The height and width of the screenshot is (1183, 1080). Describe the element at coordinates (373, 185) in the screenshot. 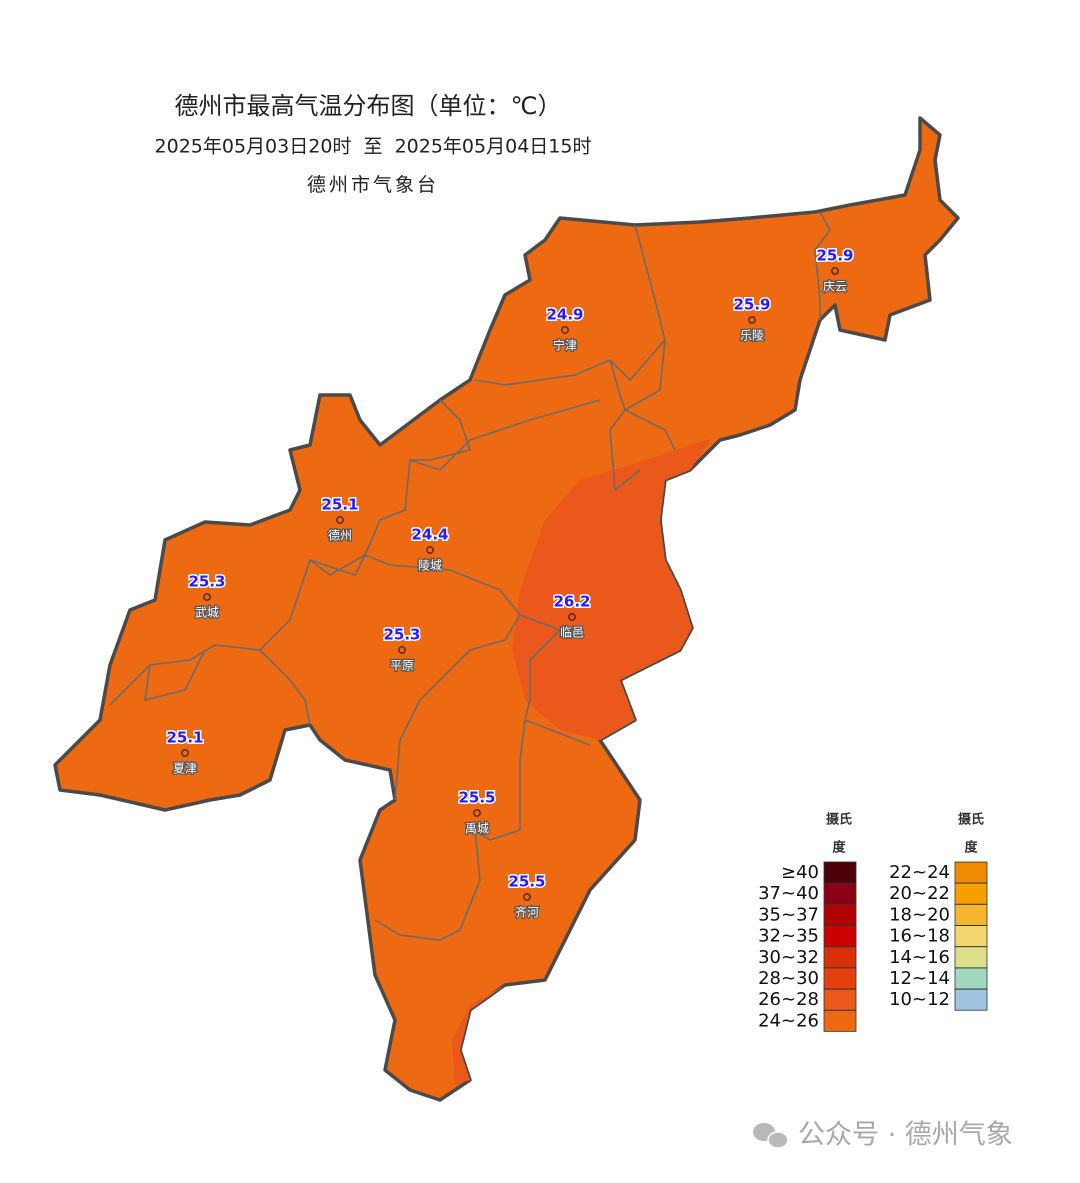

I see `source: 德州市气象台` at that location.